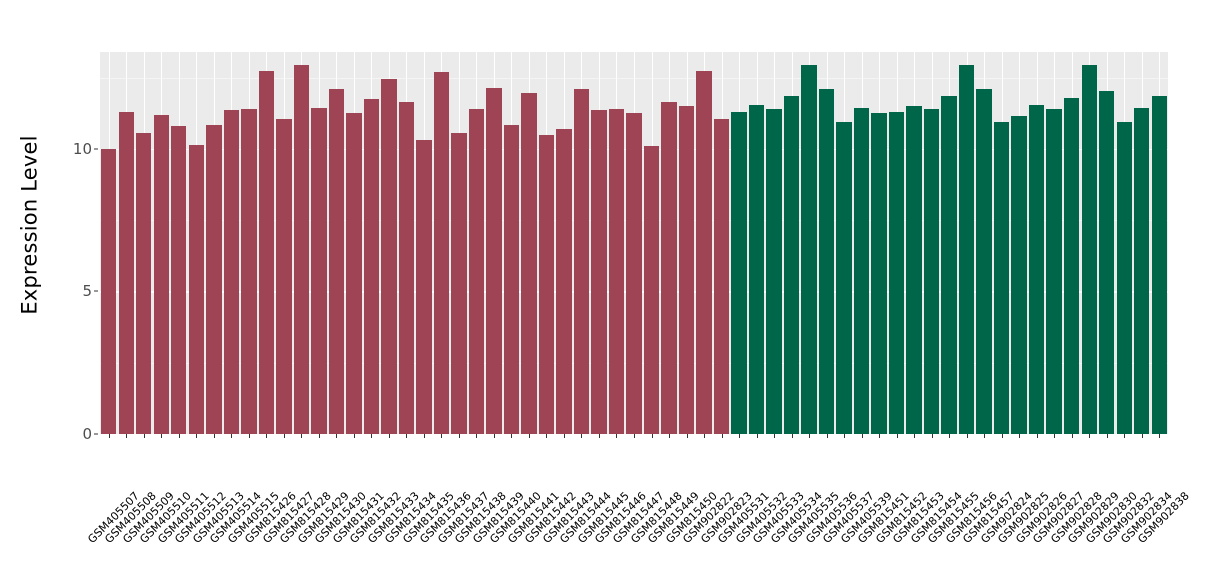 This screenshot has width=1220, height=580. I want to click on y-axis-title: Expression Level, so click(30, 225).